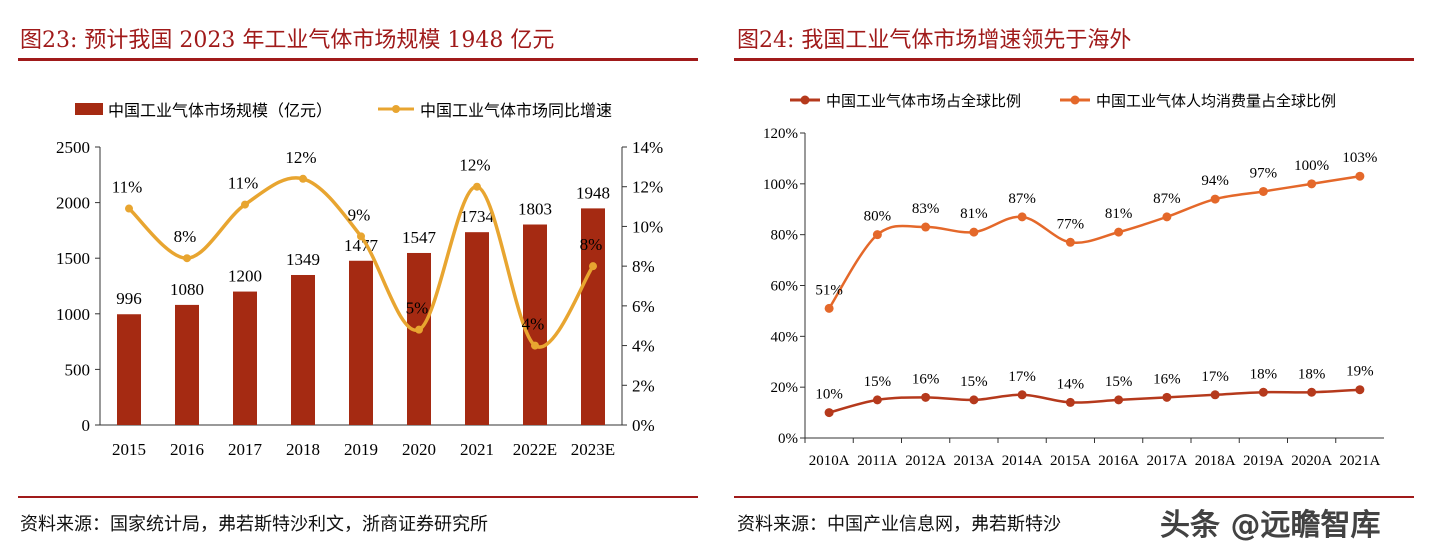  Describe the element at coordinates (934, 40) in the screenshot. I see `right-chart-title: 图24: 我国工业气体市场增速领先于海外` at that location.